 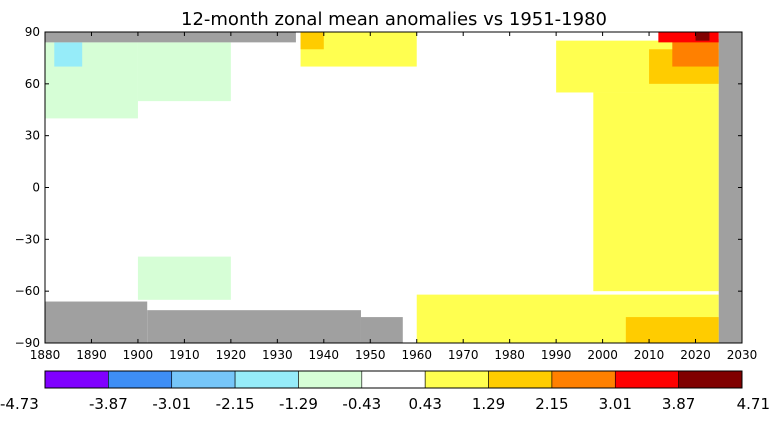 What do you see at coordinates (184, 355) in the screenshot?
I see `x-tick-label: 1910` at bounding box center [184, 355].